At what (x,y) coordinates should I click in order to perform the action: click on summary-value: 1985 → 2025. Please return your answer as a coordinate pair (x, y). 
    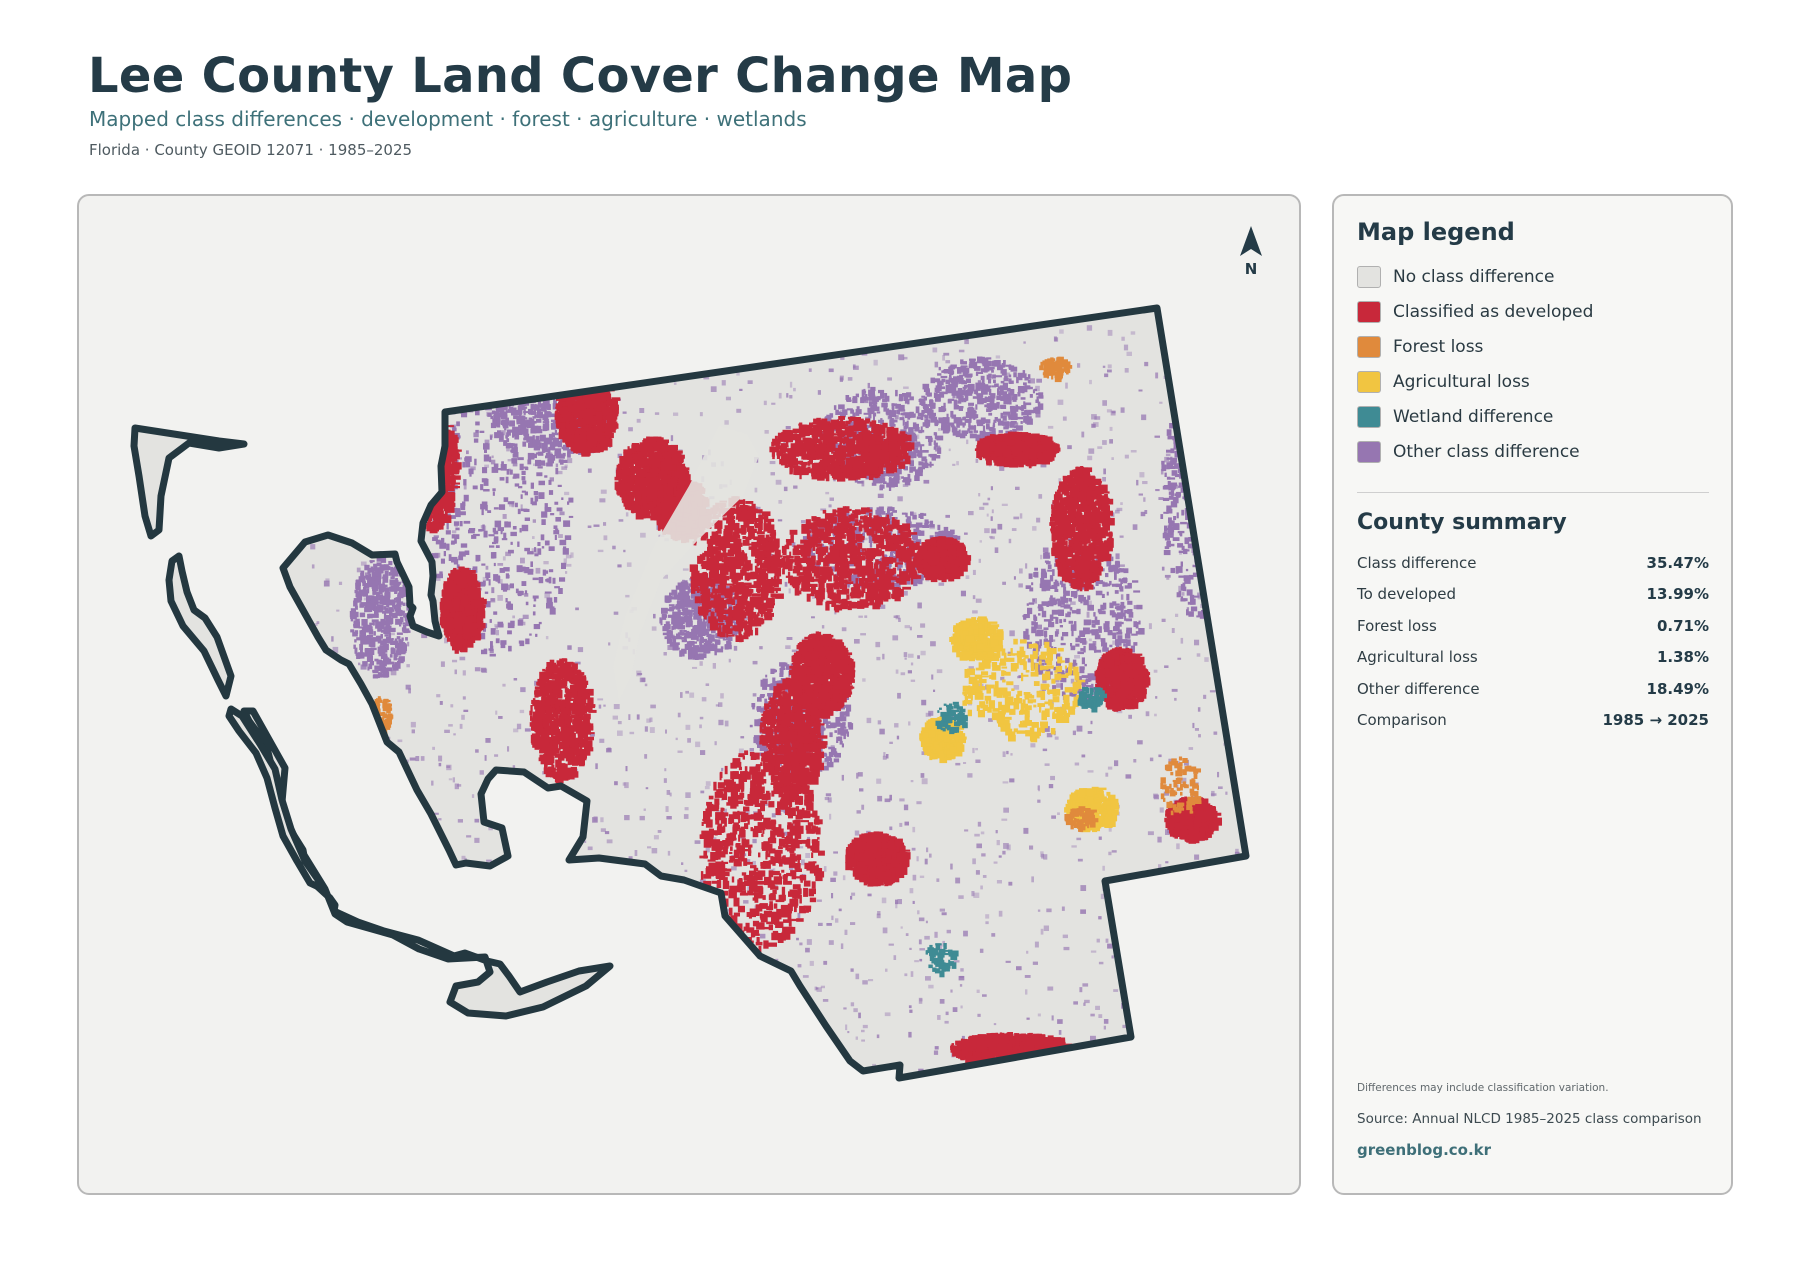
    Looking at the image, I should click on (1655, 720).